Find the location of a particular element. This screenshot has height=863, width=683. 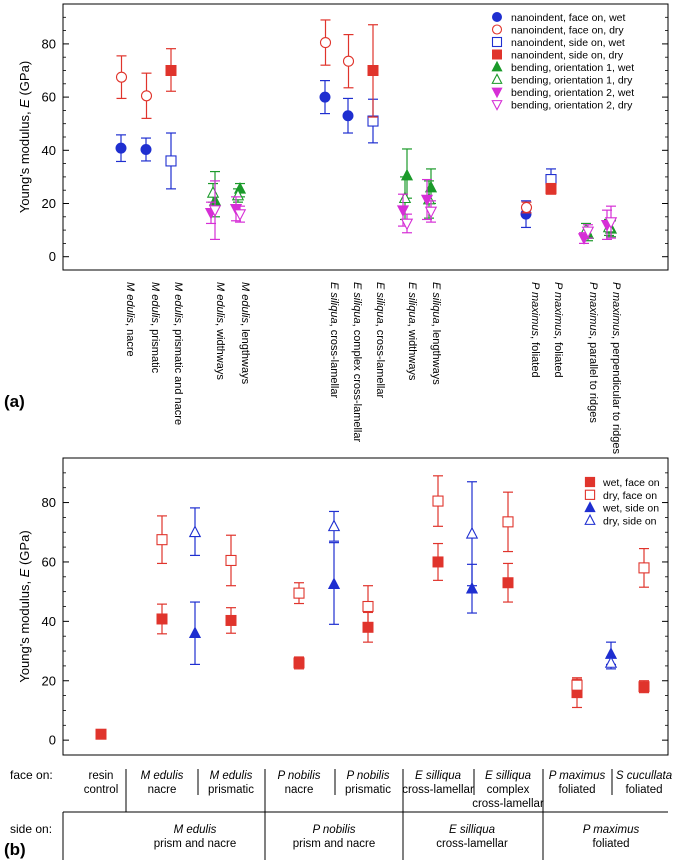

legend-marker-nanoindent-face-on-wet is located at coordinates (497, 17).